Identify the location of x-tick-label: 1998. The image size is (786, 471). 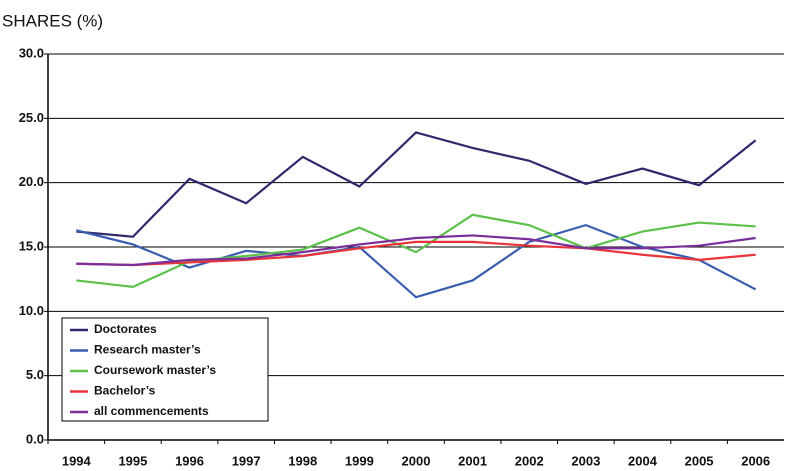
(302, 460).